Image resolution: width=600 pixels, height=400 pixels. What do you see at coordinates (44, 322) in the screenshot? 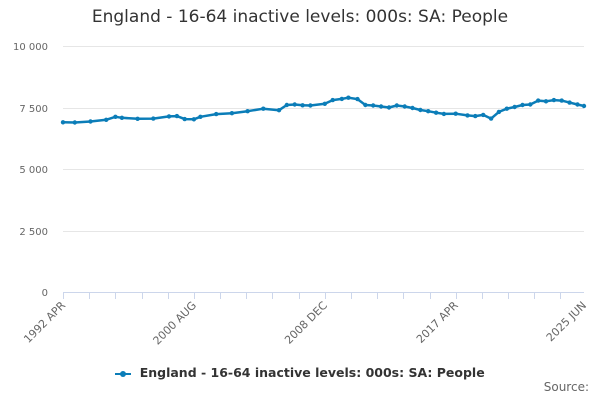
I see `x-tick-label: 1992 APR` at bounding box center [44, 322].